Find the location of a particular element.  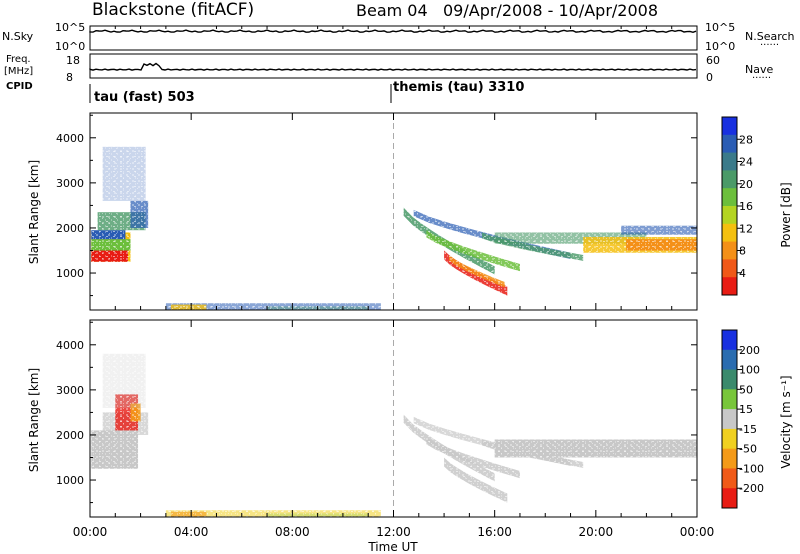

freq-trace is located at coordinates (393, 66).